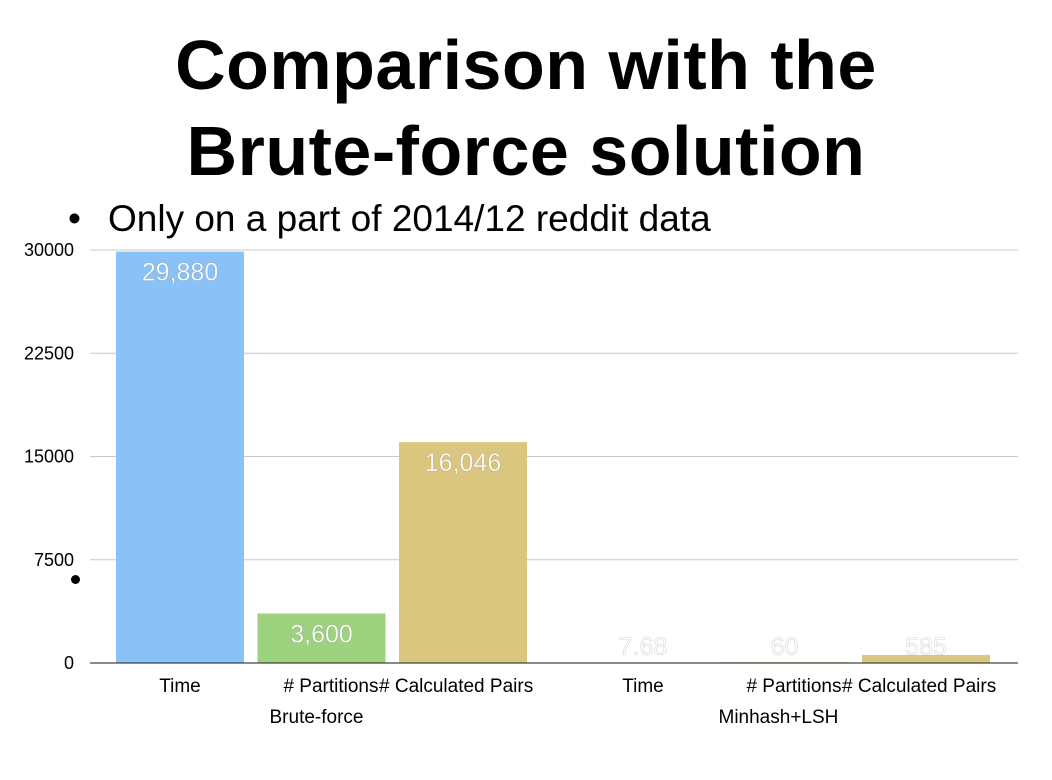  I want to click on y-axis: 0 7500 15000 22500 30000, so click(49, 456).